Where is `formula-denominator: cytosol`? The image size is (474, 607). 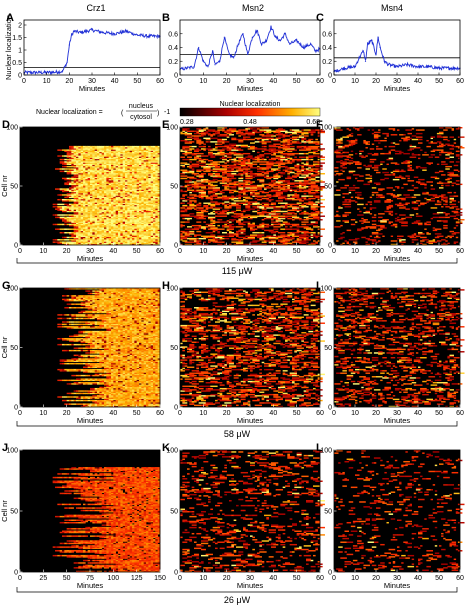
formula-denominator: cytosol is located at coordinates (141, 117).